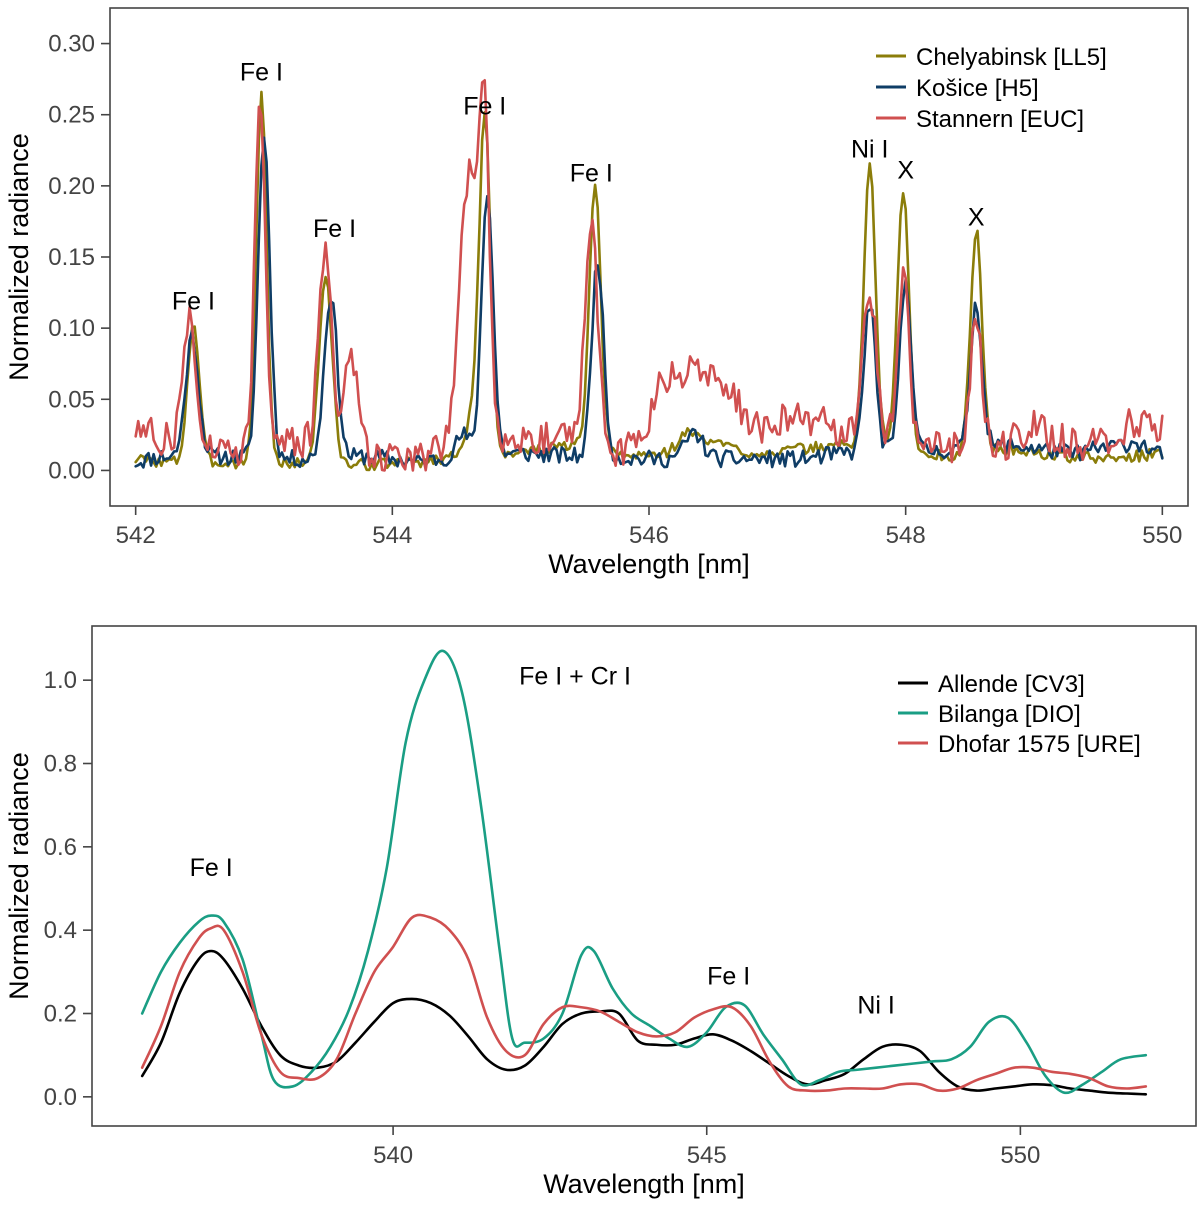 The height and width of the screenshot is (1206, 1200). I want to click on annotation-fe-i-cr-i: Fe I + Cr I, so click(575, 676).